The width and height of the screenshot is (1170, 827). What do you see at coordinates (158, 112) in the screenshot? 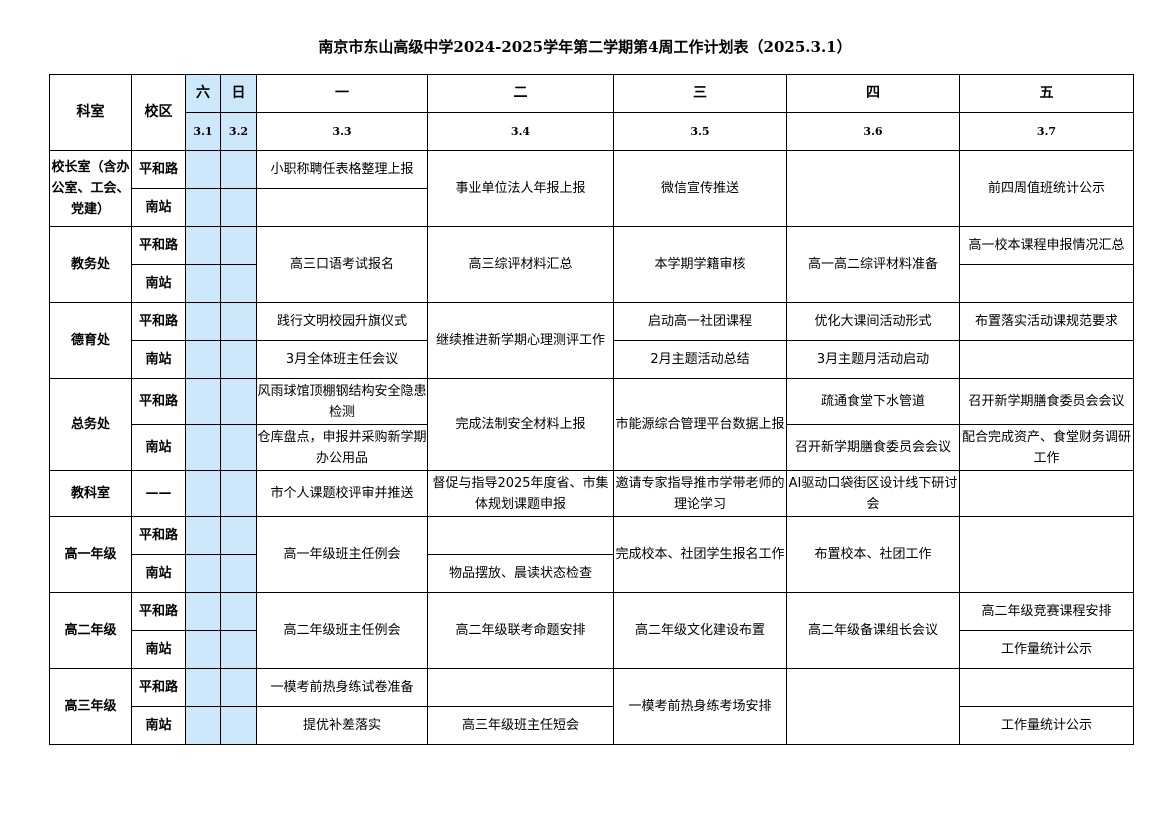
I see `header-campus: 校区` at bounding box center [158, 112].